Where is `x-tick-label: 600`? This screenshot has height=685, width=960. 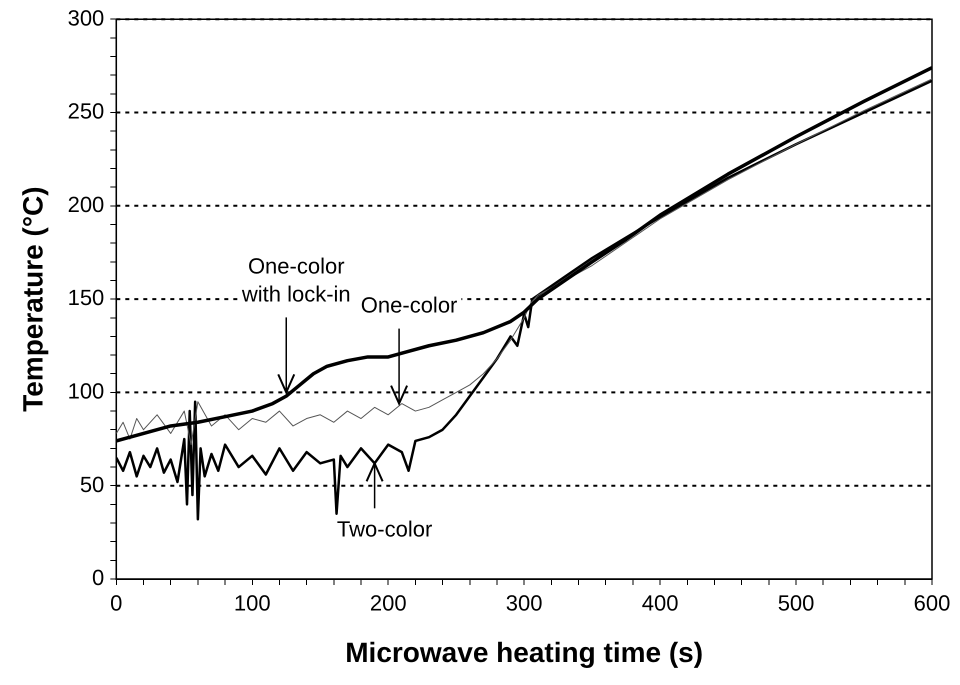 x-tick-label: 600 is located at coordinates (932, 603).